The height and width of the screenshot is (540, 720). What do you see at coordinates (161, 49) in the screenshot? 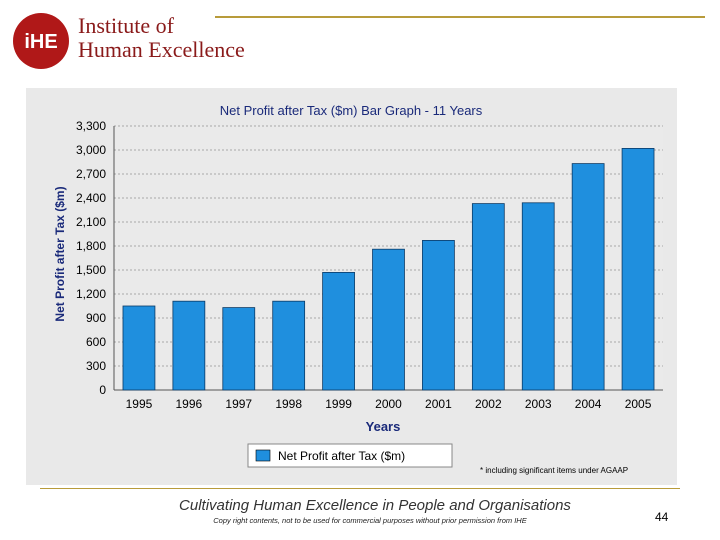
I see `org-name-line2: Human Excellence` at bounding box center [161, 49].